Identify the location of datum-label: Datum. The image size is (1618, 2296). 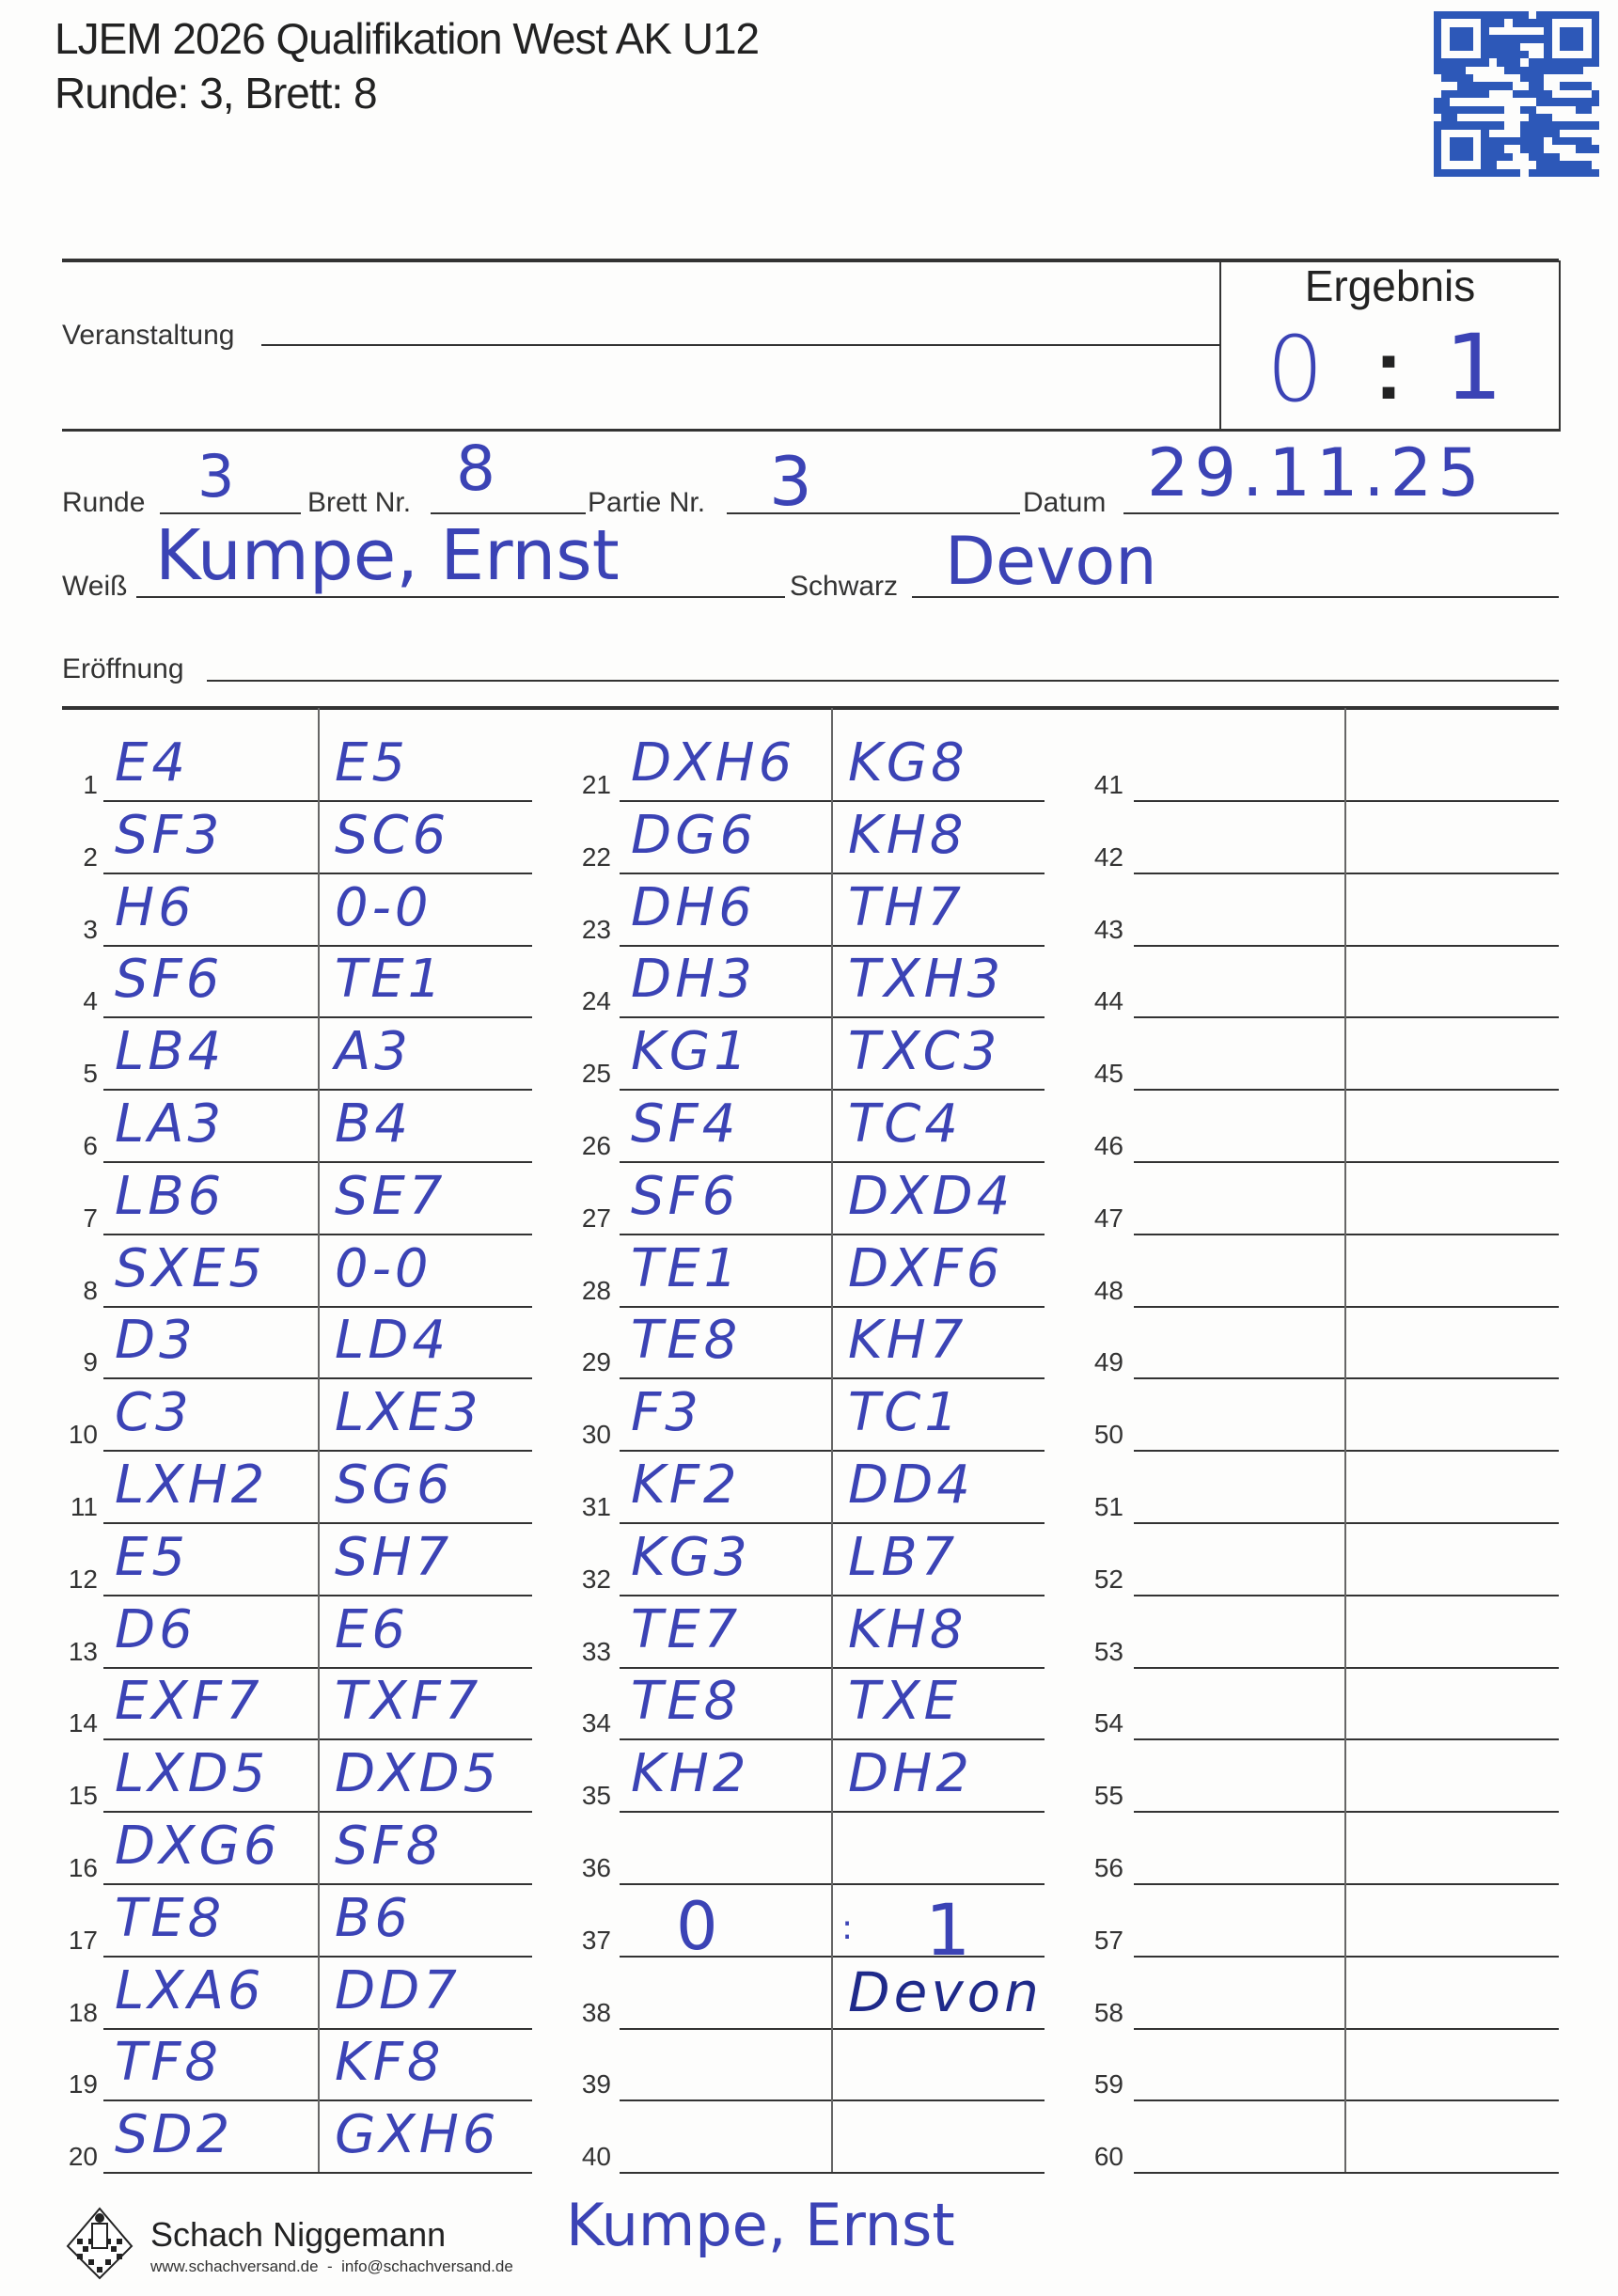
(1065, 502).